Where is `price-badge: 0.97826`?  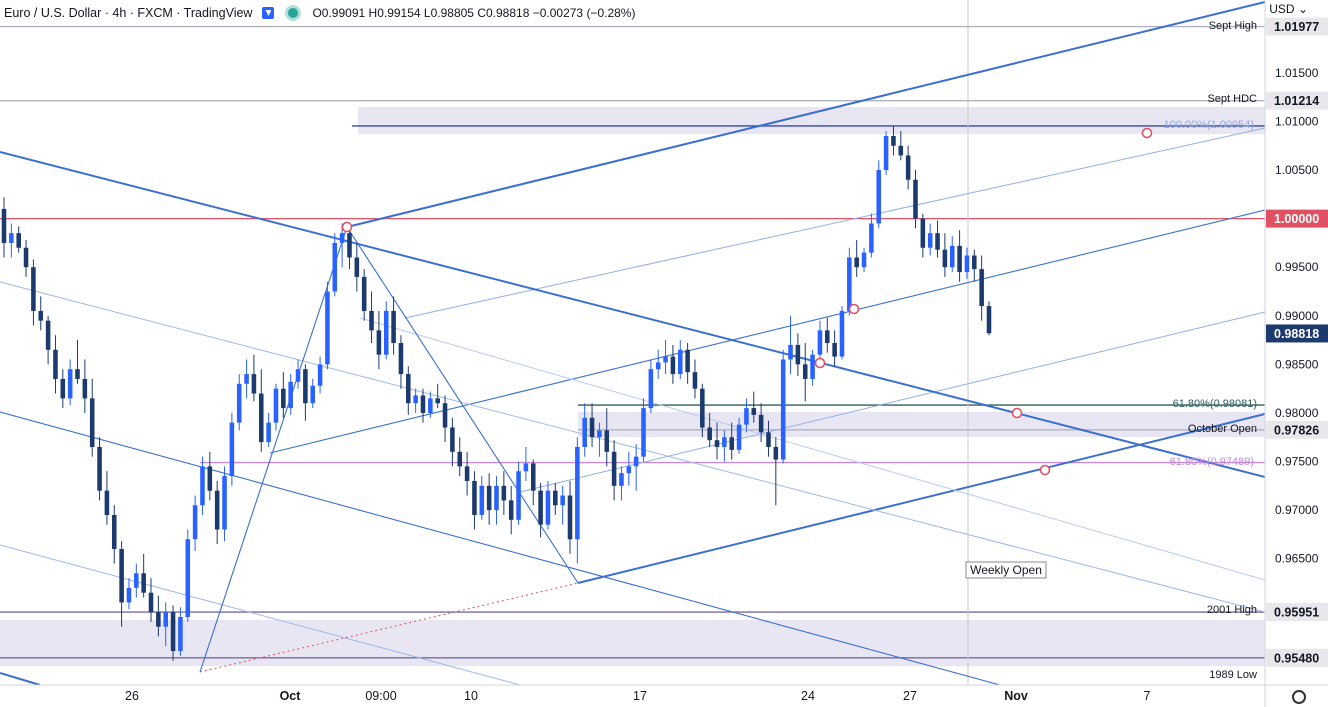
price-badge: 0.97826 is located at coordinates (1297, 429).